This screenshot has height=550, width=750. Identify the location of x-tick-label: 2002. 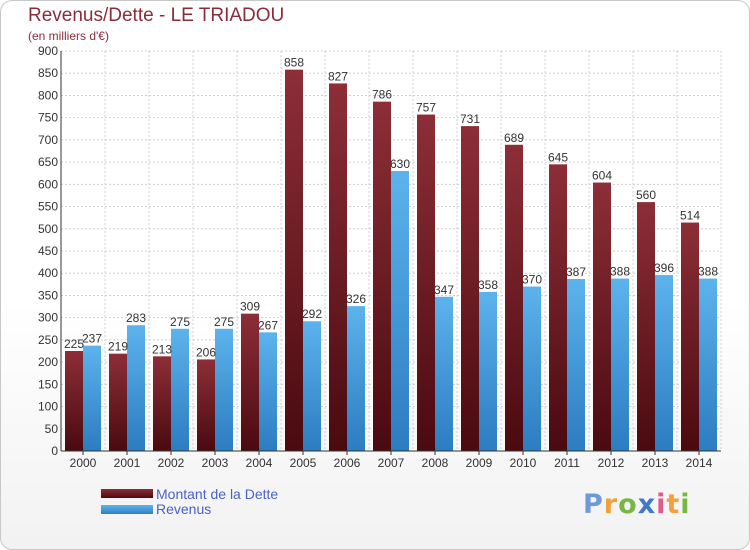
(171, 463).